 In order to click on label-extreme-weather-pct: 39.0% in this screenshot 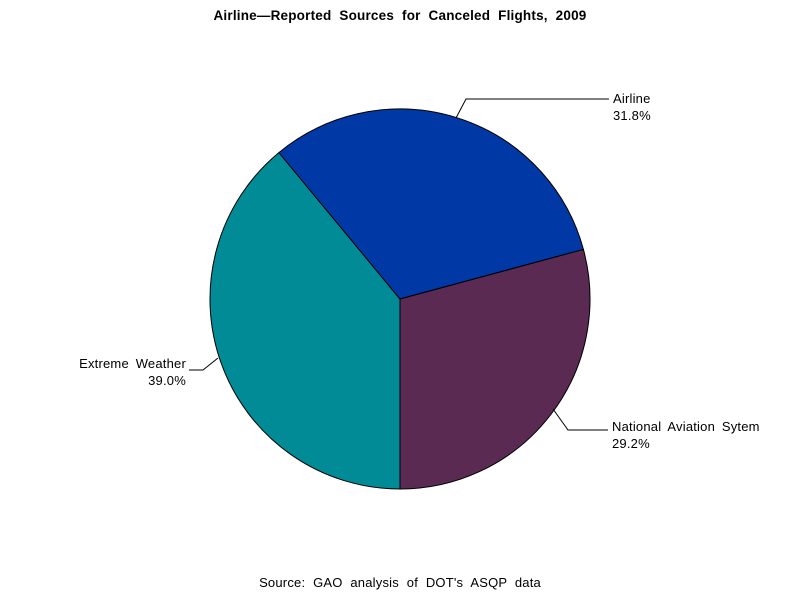, I will do `click(167, 380)`.